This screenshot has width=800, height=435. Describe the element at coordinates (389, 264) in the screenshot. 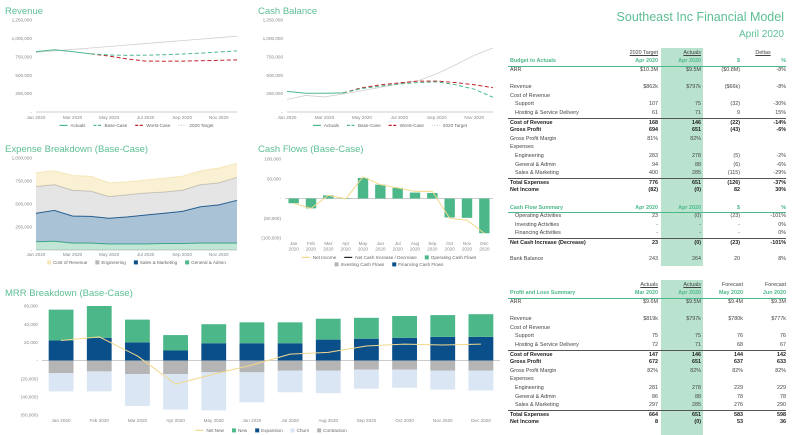

I see `chart-legend: Investing Cash Flows Financing Cash Flows` at that location.